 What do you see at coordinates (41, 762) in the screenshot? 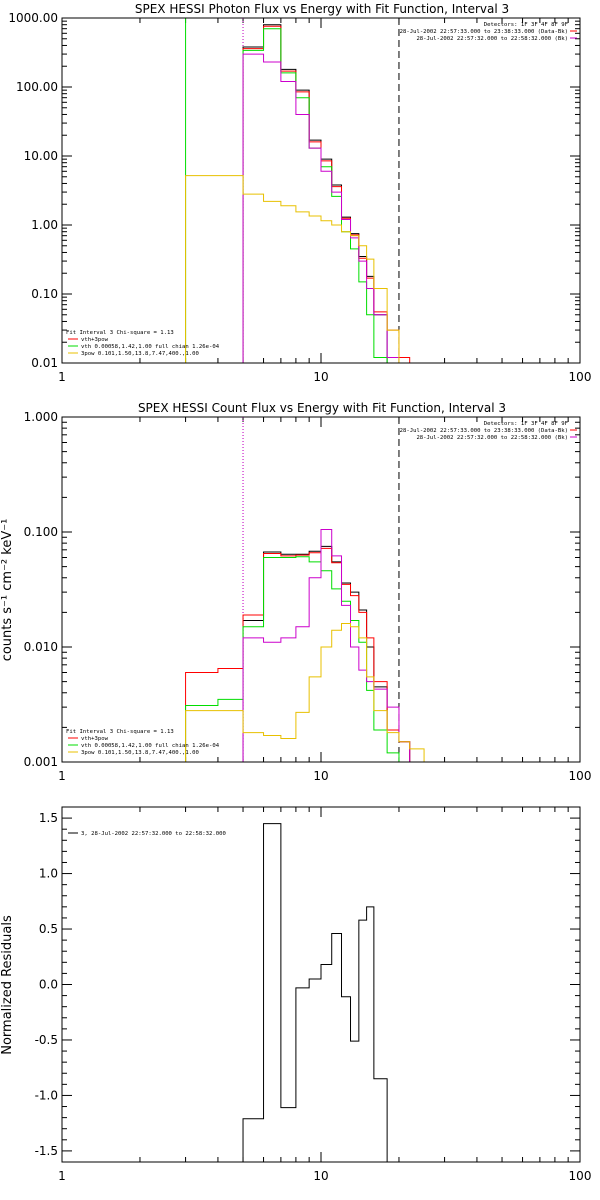
I see `y-tick-label: 0.001` at bounding box center [41, 762].